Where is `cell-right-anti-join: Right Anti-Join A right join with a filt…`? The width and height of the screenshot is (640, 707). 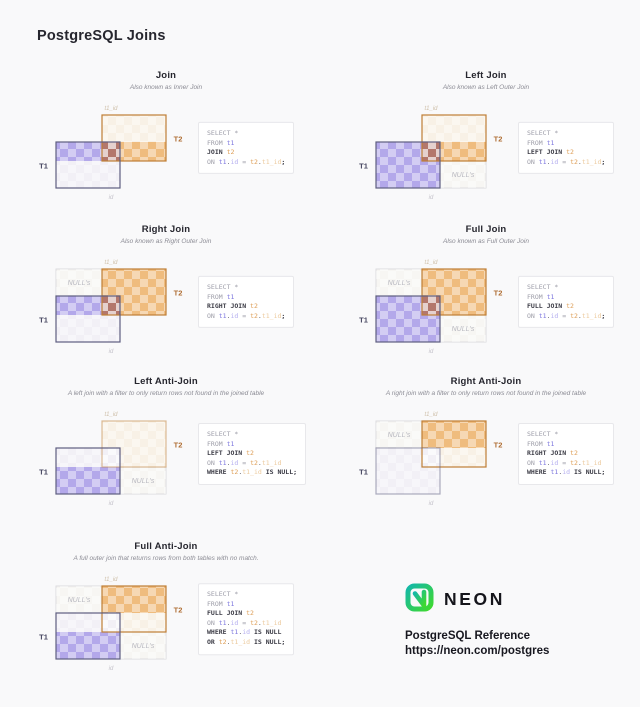
cell-right-anti-join: Right Anti-Join A right join with a filt… is located at coordinates (483, 452).